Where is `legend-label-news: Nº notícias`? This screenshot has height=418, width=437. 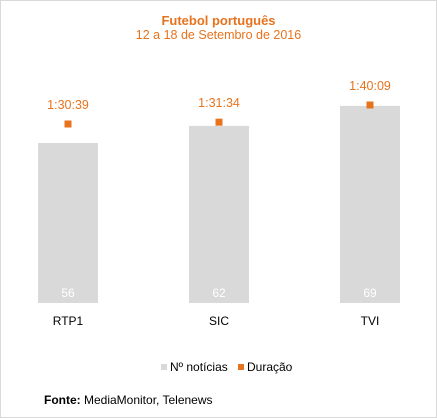
legend-label-news: Nº notícias is located at coordinates (199, 367).